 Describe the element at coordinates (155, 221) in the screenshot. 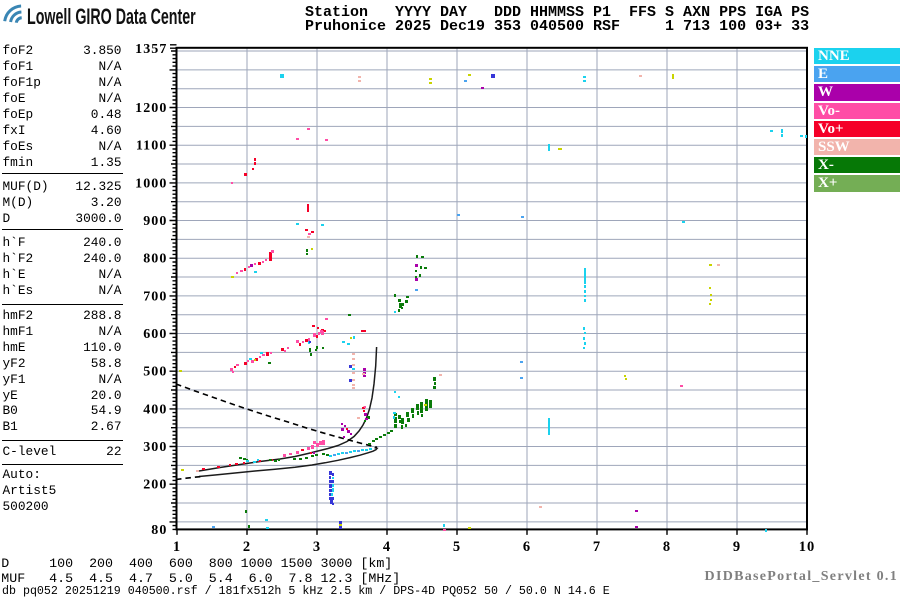

I see `svg-text: 900` at that location.